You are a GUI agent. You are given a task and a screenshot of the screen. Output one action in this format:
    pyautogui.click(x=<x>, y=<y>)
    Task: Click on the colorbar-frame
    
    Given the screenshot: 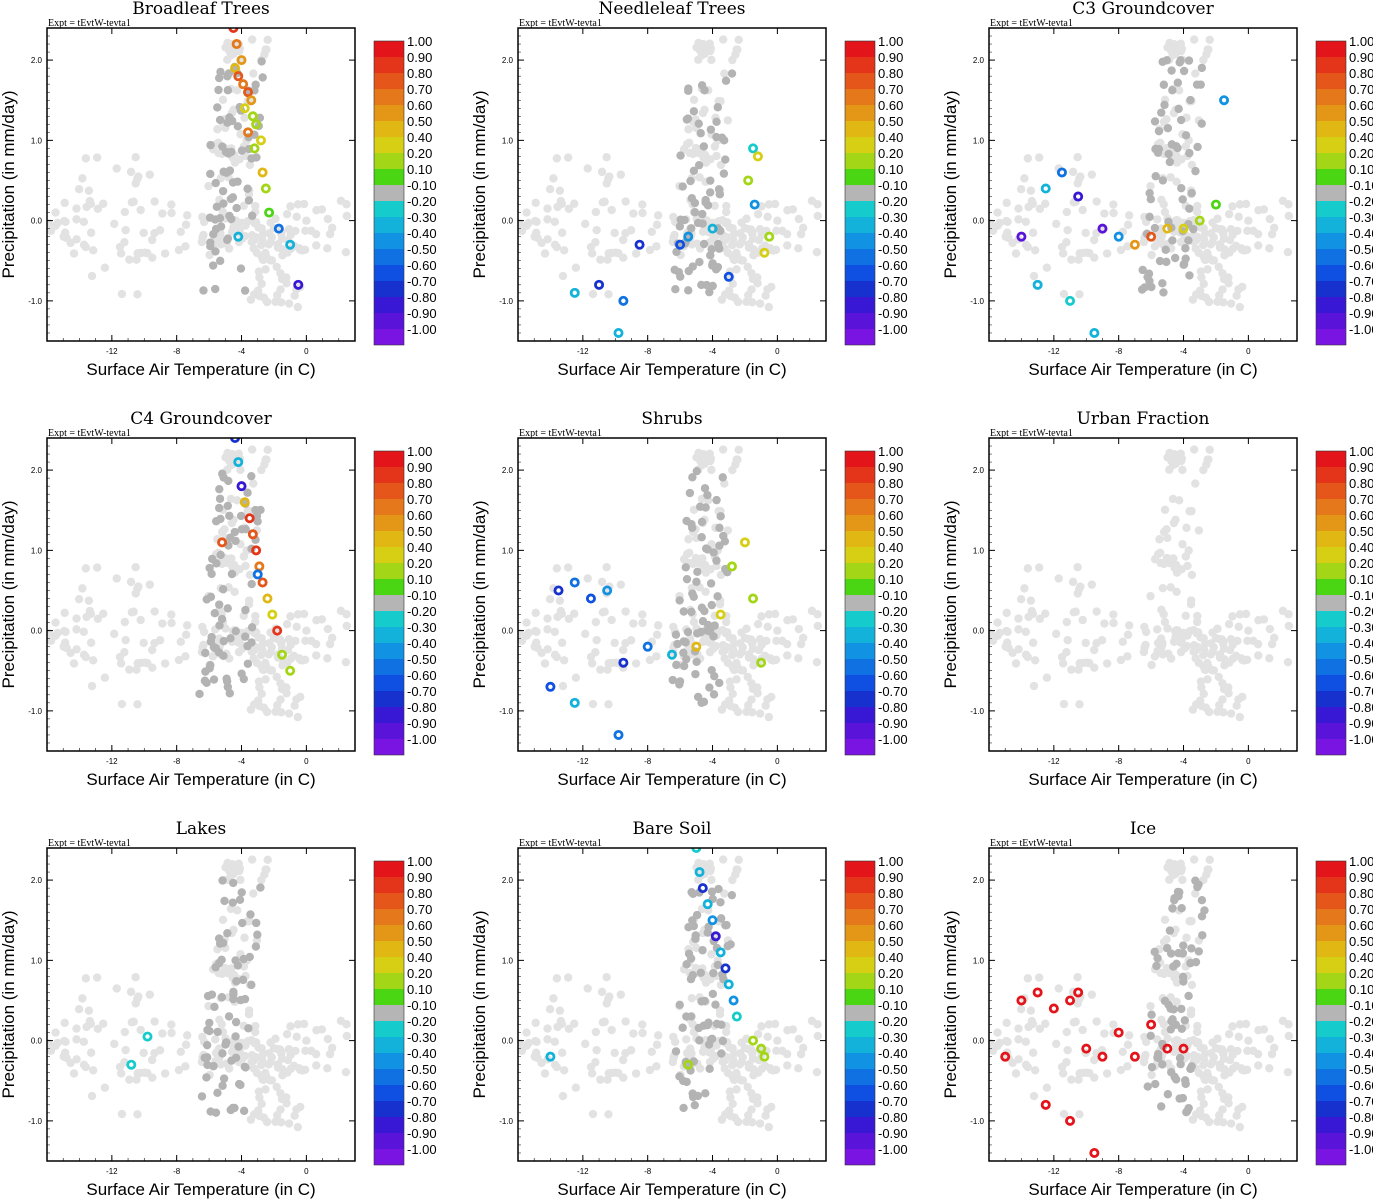 What is the action you would take?
    pyautogui.click(x=860, y=193)
    